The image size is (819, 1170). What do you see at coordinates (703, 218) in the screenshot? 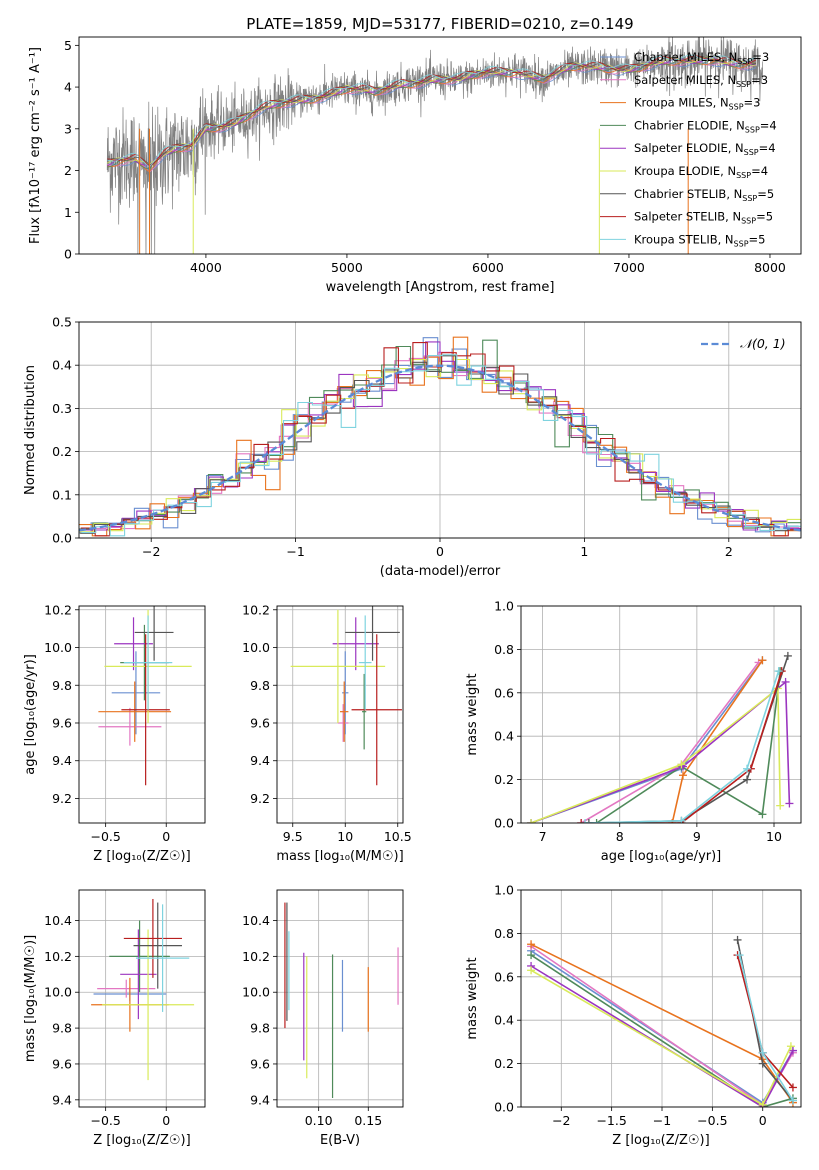
I see `legend-entry: Salpeter STELIB, NSSP=5` at bounding box center [703, 218].